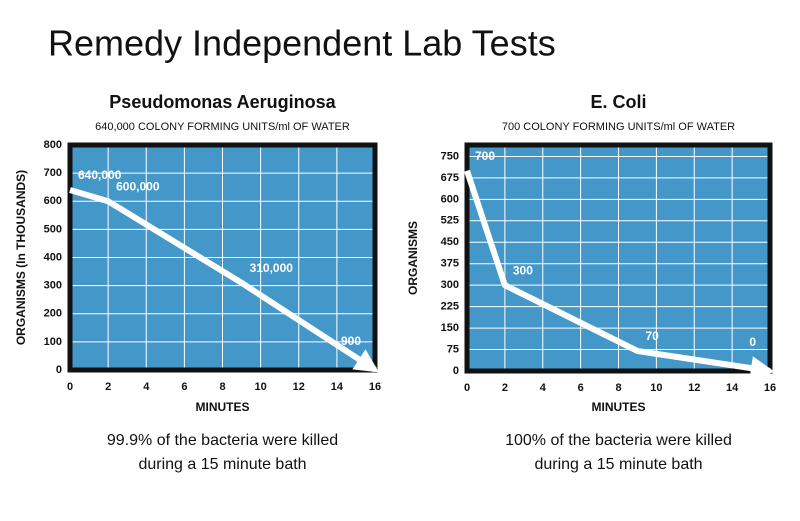 Image resolution: width=800 pixels, height=521 pixels. I want to click on data-label: 640,000, so click(100, 175).